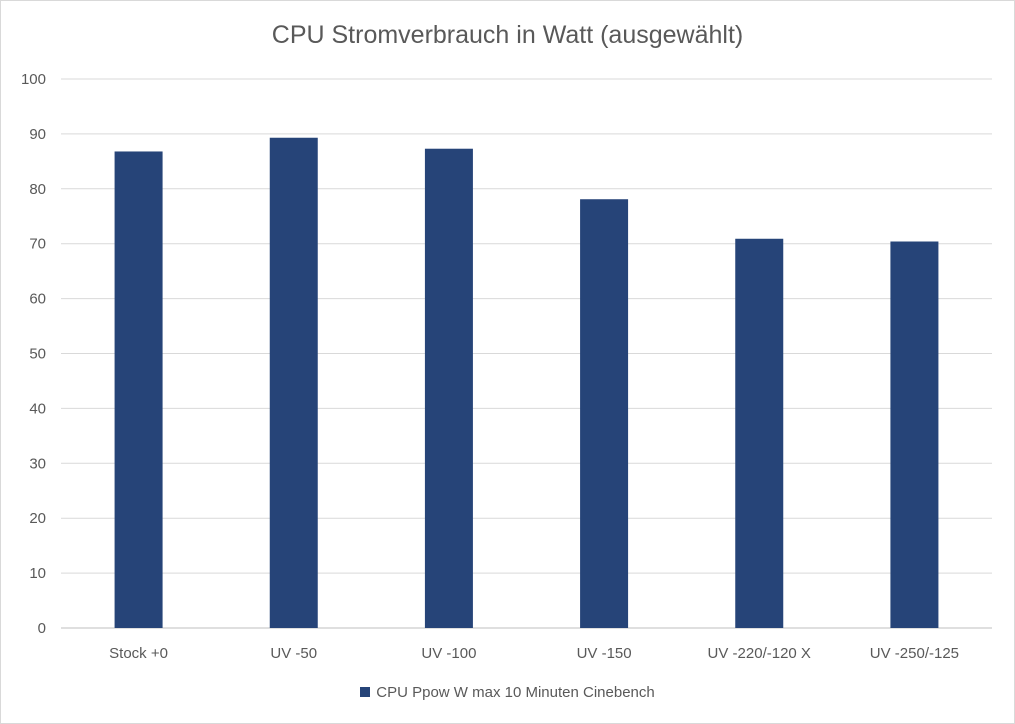  I want to click on y-tick-label: 0, so click(42, 628).